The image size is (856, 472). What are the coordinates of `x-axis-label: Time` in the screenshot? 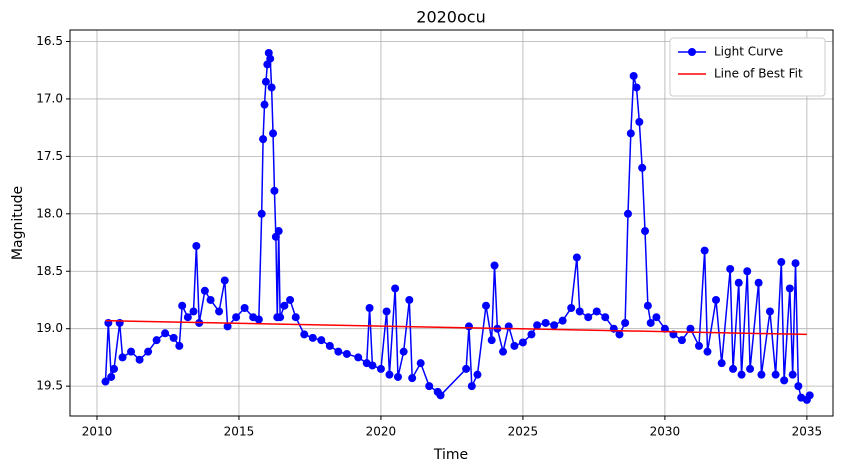 It's located at (450, 455).